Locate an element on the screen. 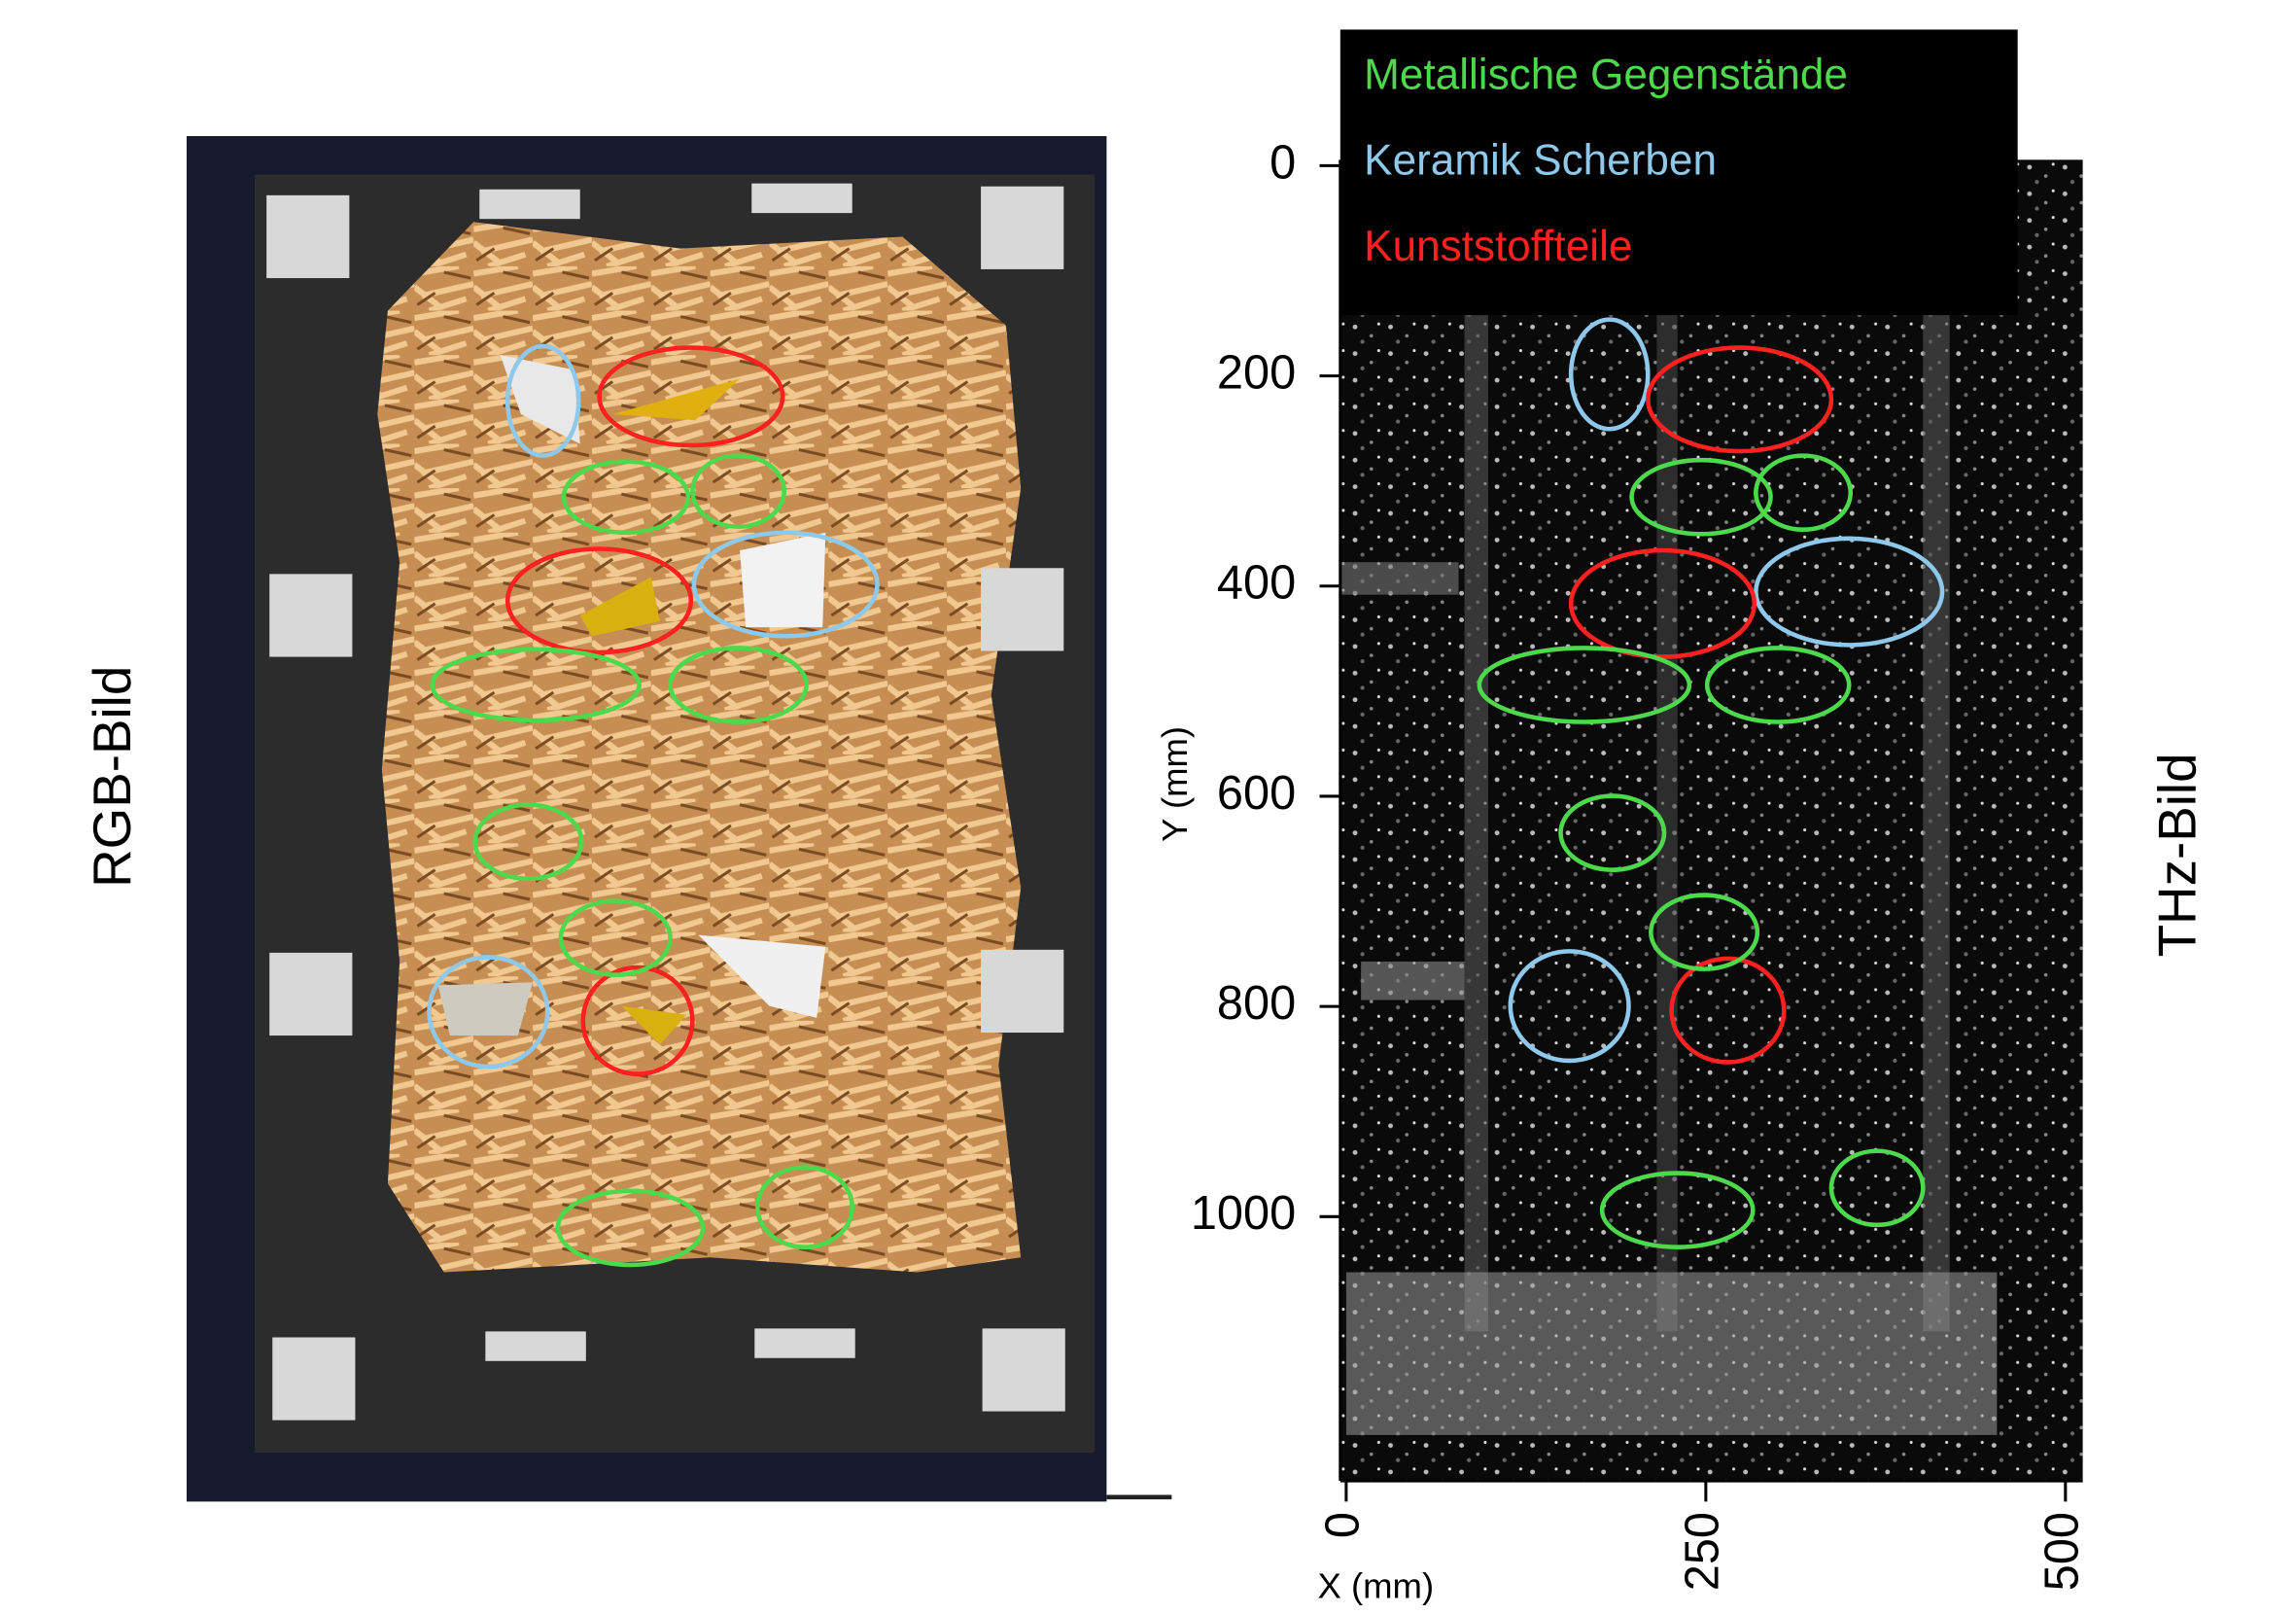 This screenshot has width=2296, height=1614. legend-box is located at coordinates (1678, 173).